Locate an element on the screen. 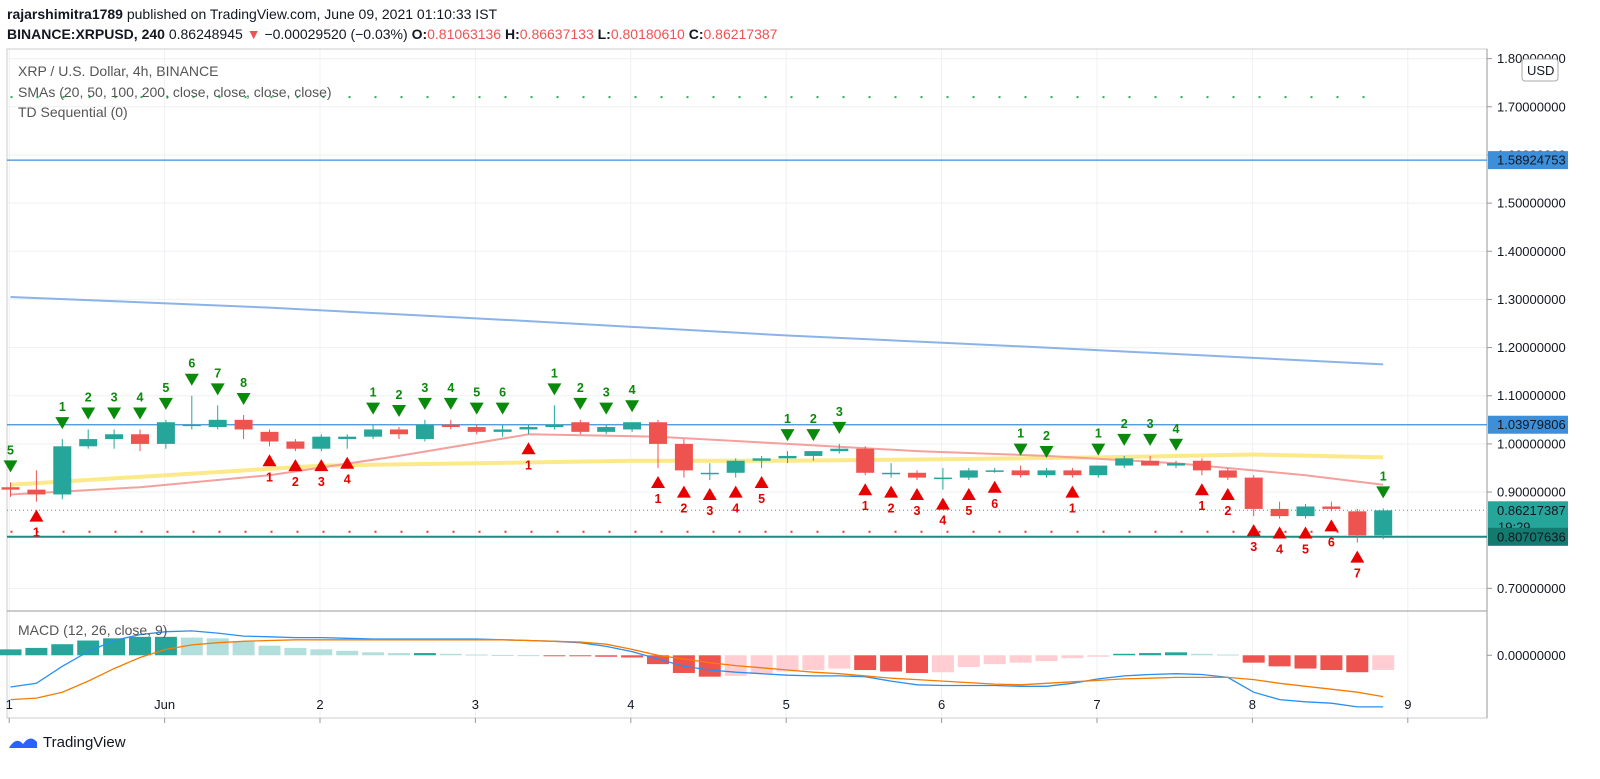 The width and height of the screenshot is (1600, 779). sma-50-line is located at coordinates (697, 469).